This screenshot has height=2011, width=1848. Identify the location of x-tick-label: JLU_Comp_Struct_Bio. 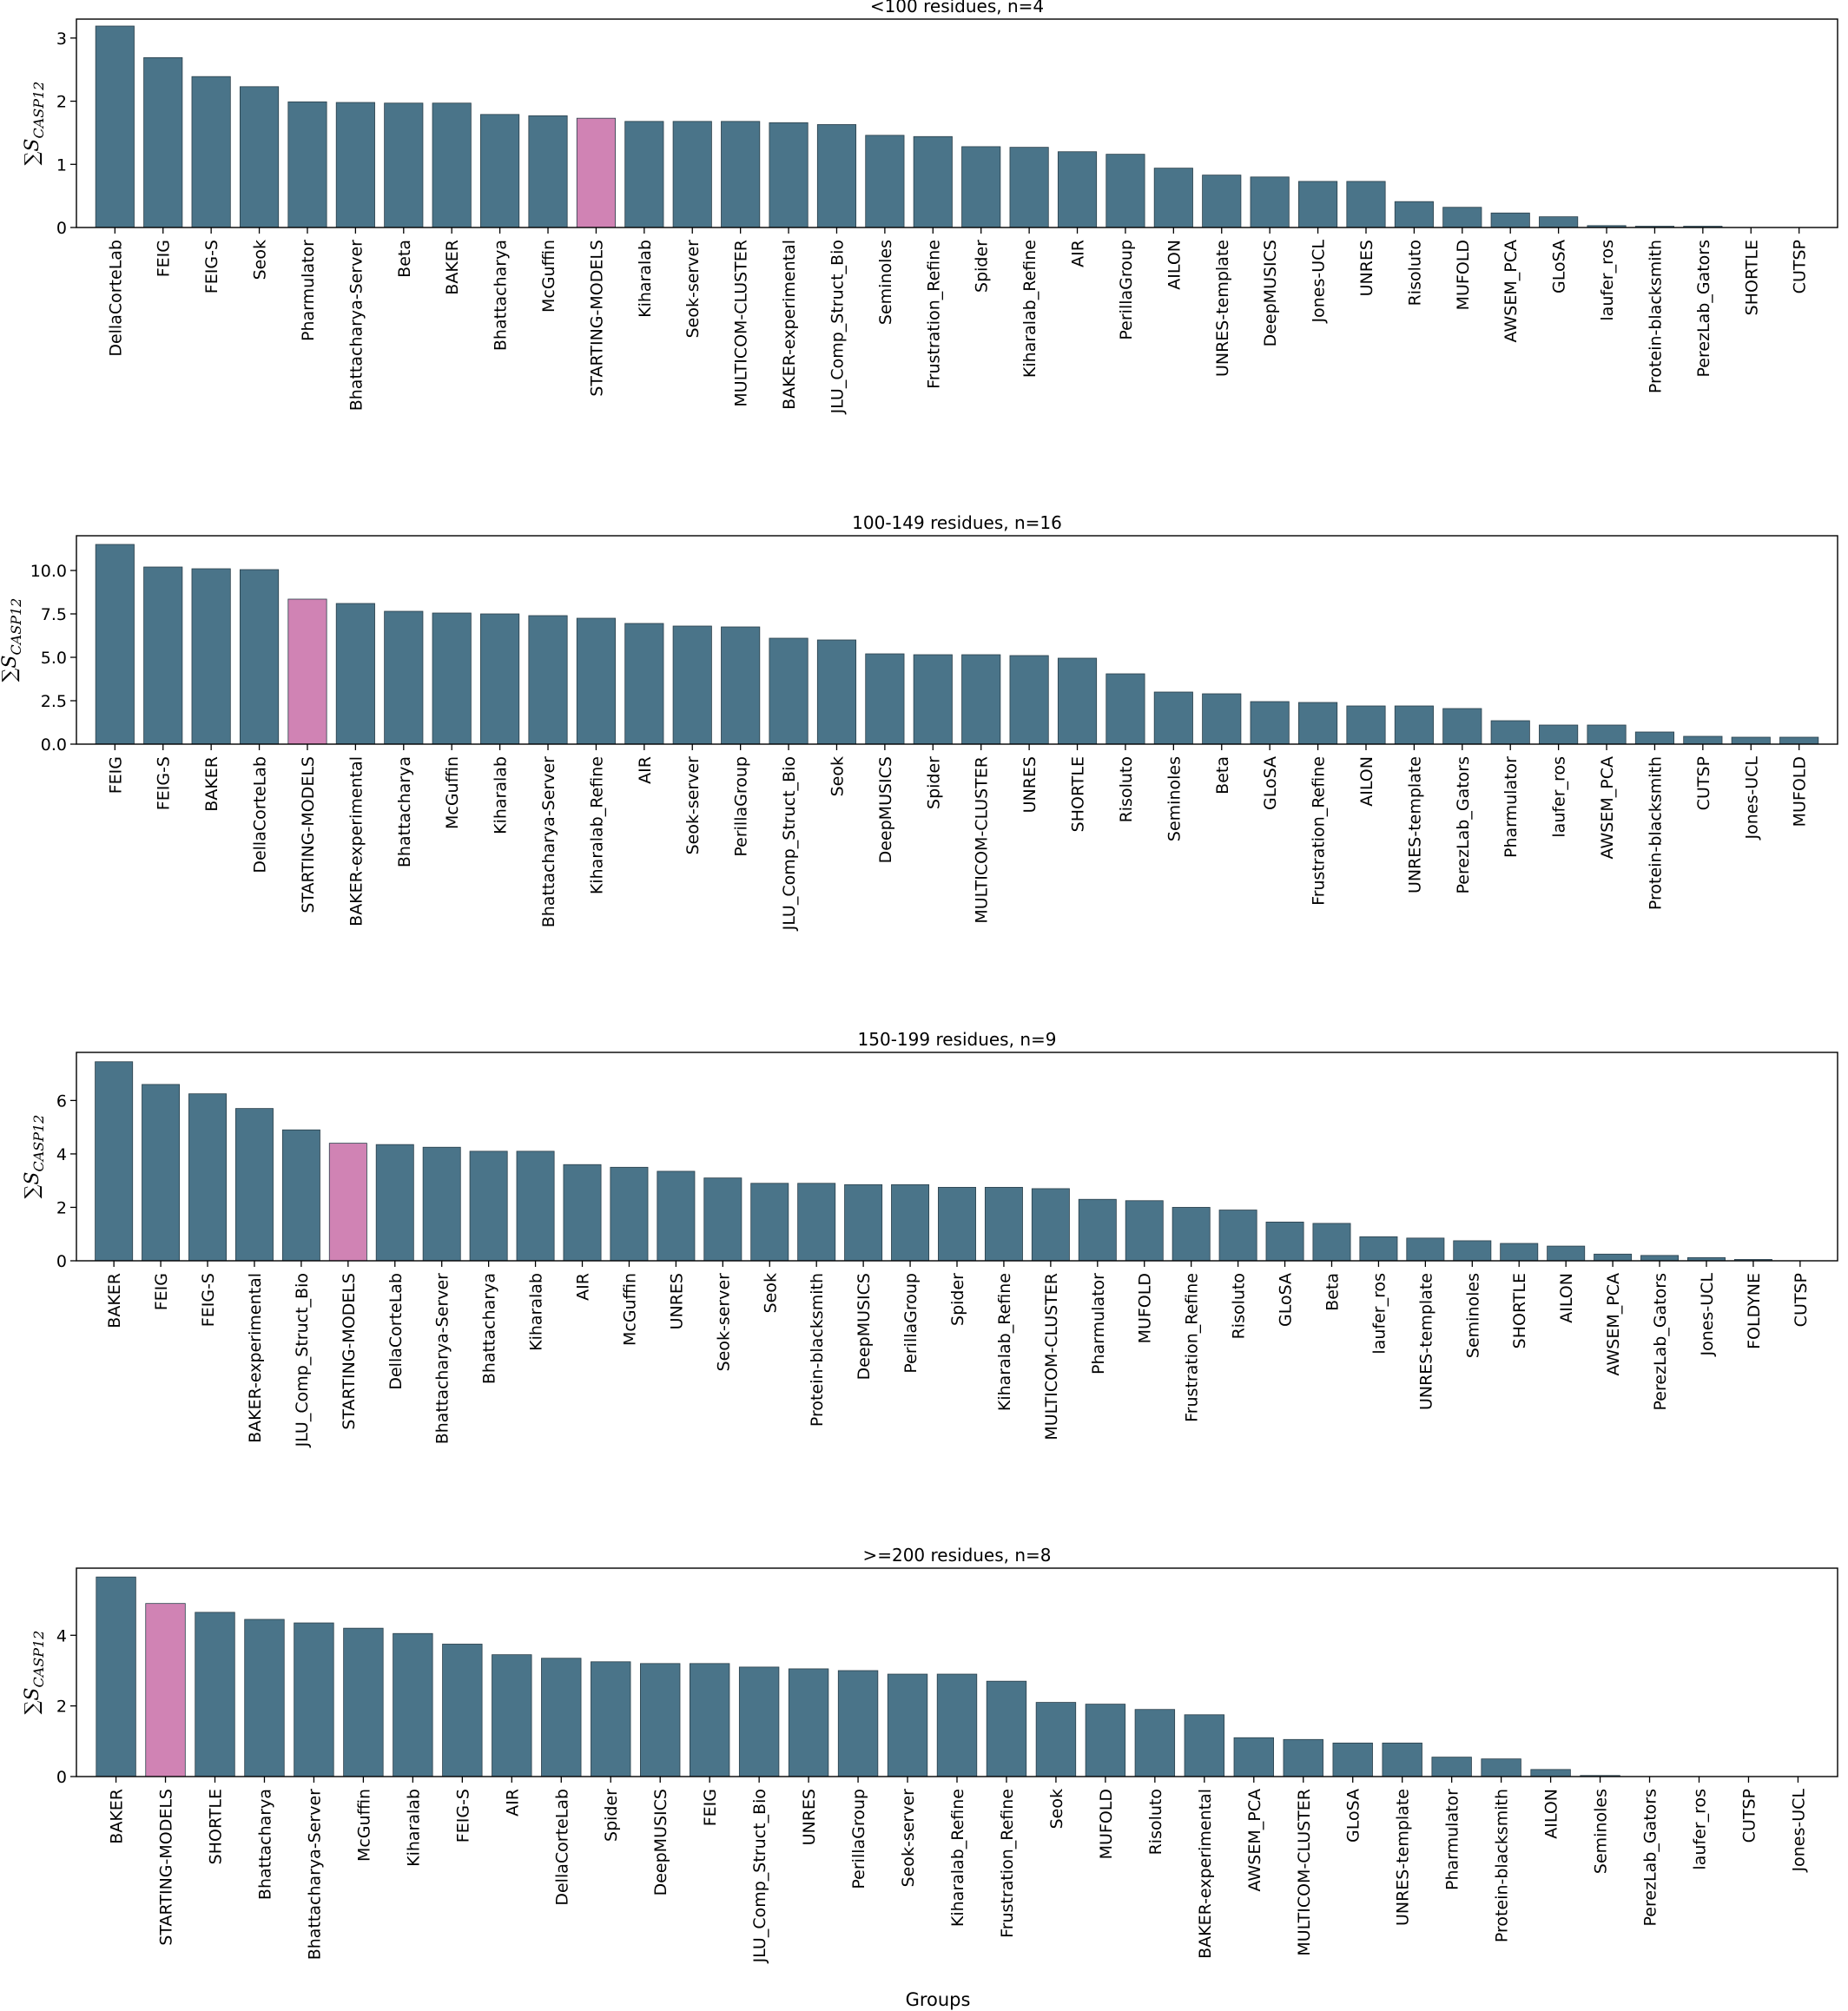
(760, 1876).